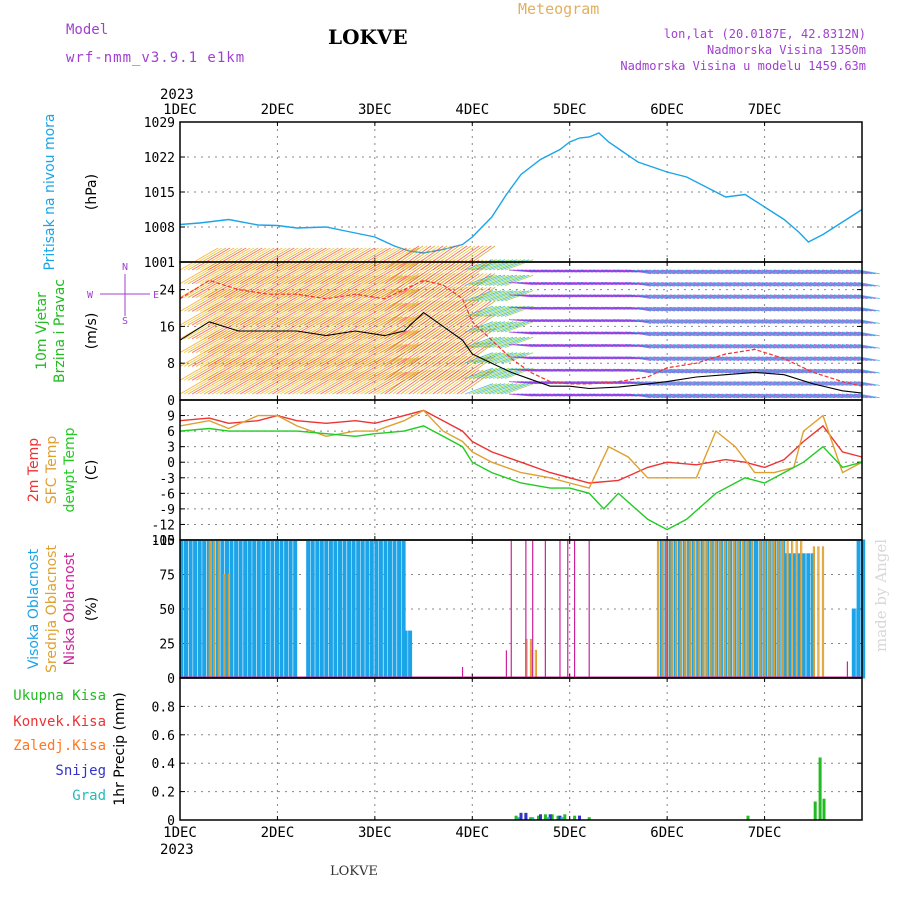 The image size is (900, 900). I want to click on panel-frame-precip, so click(521, 749).